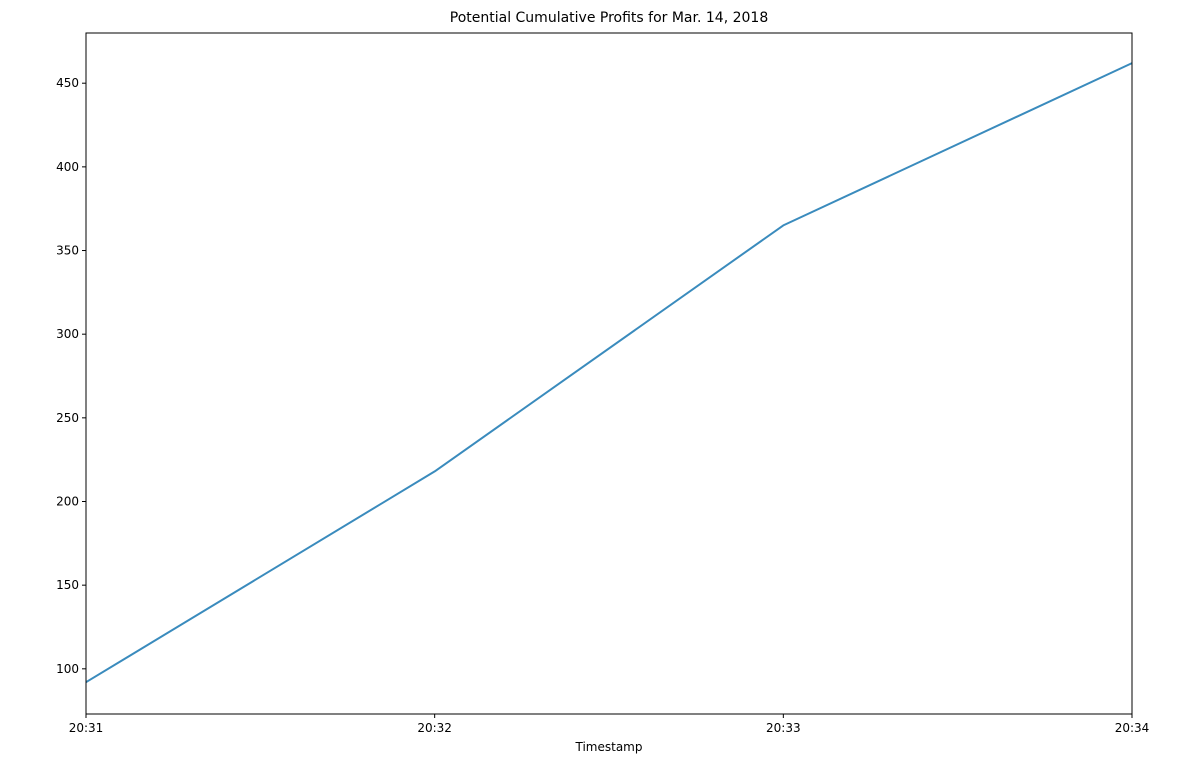 The image size is (1186, 759). Describe the element at coordinates (783, 728) in the screenshot. I see `x-tick-label: 20:33` at that location.